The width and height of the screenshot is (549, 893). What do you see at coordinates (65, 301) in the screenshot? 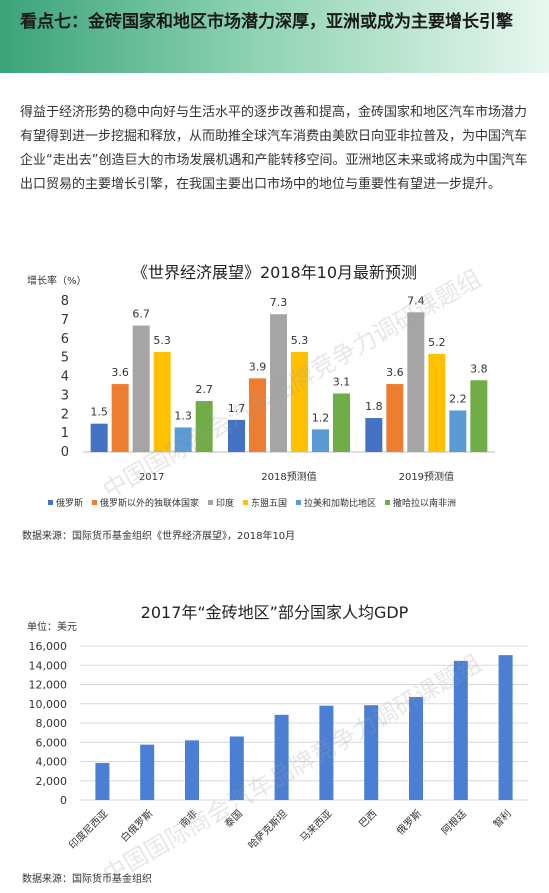
I see `y-tick-label: 8` at bounding box center [65, 301].